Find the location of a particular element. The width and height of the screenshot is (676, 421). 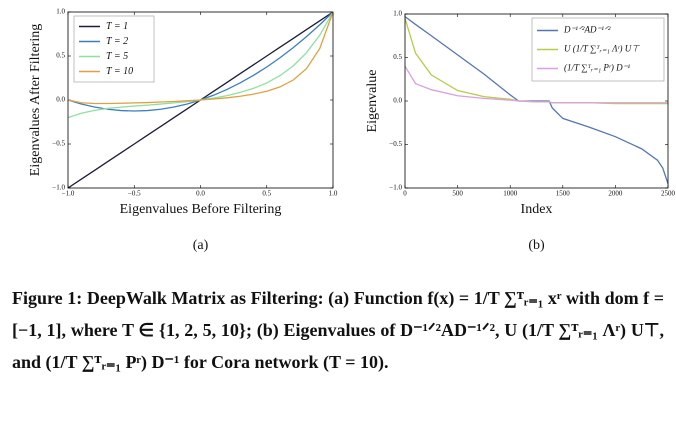

x-axis-label: Index is located at coordinates (537, 209).